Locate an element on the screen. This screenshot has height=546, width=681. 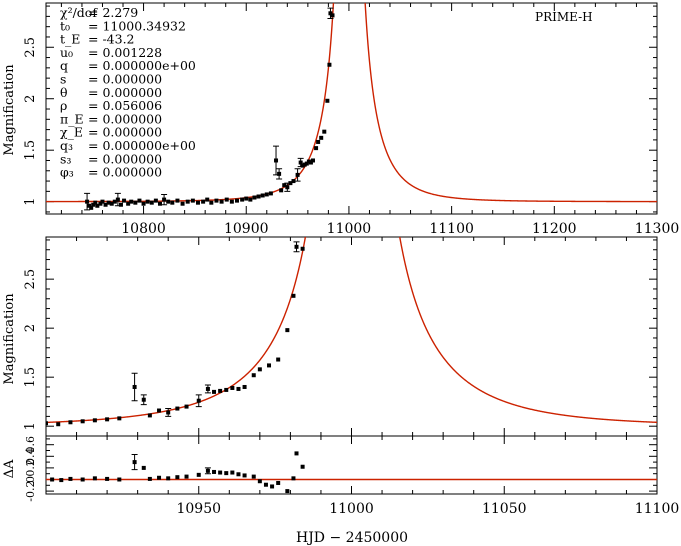
param-symbol: s is located at coordinates (63, 79).